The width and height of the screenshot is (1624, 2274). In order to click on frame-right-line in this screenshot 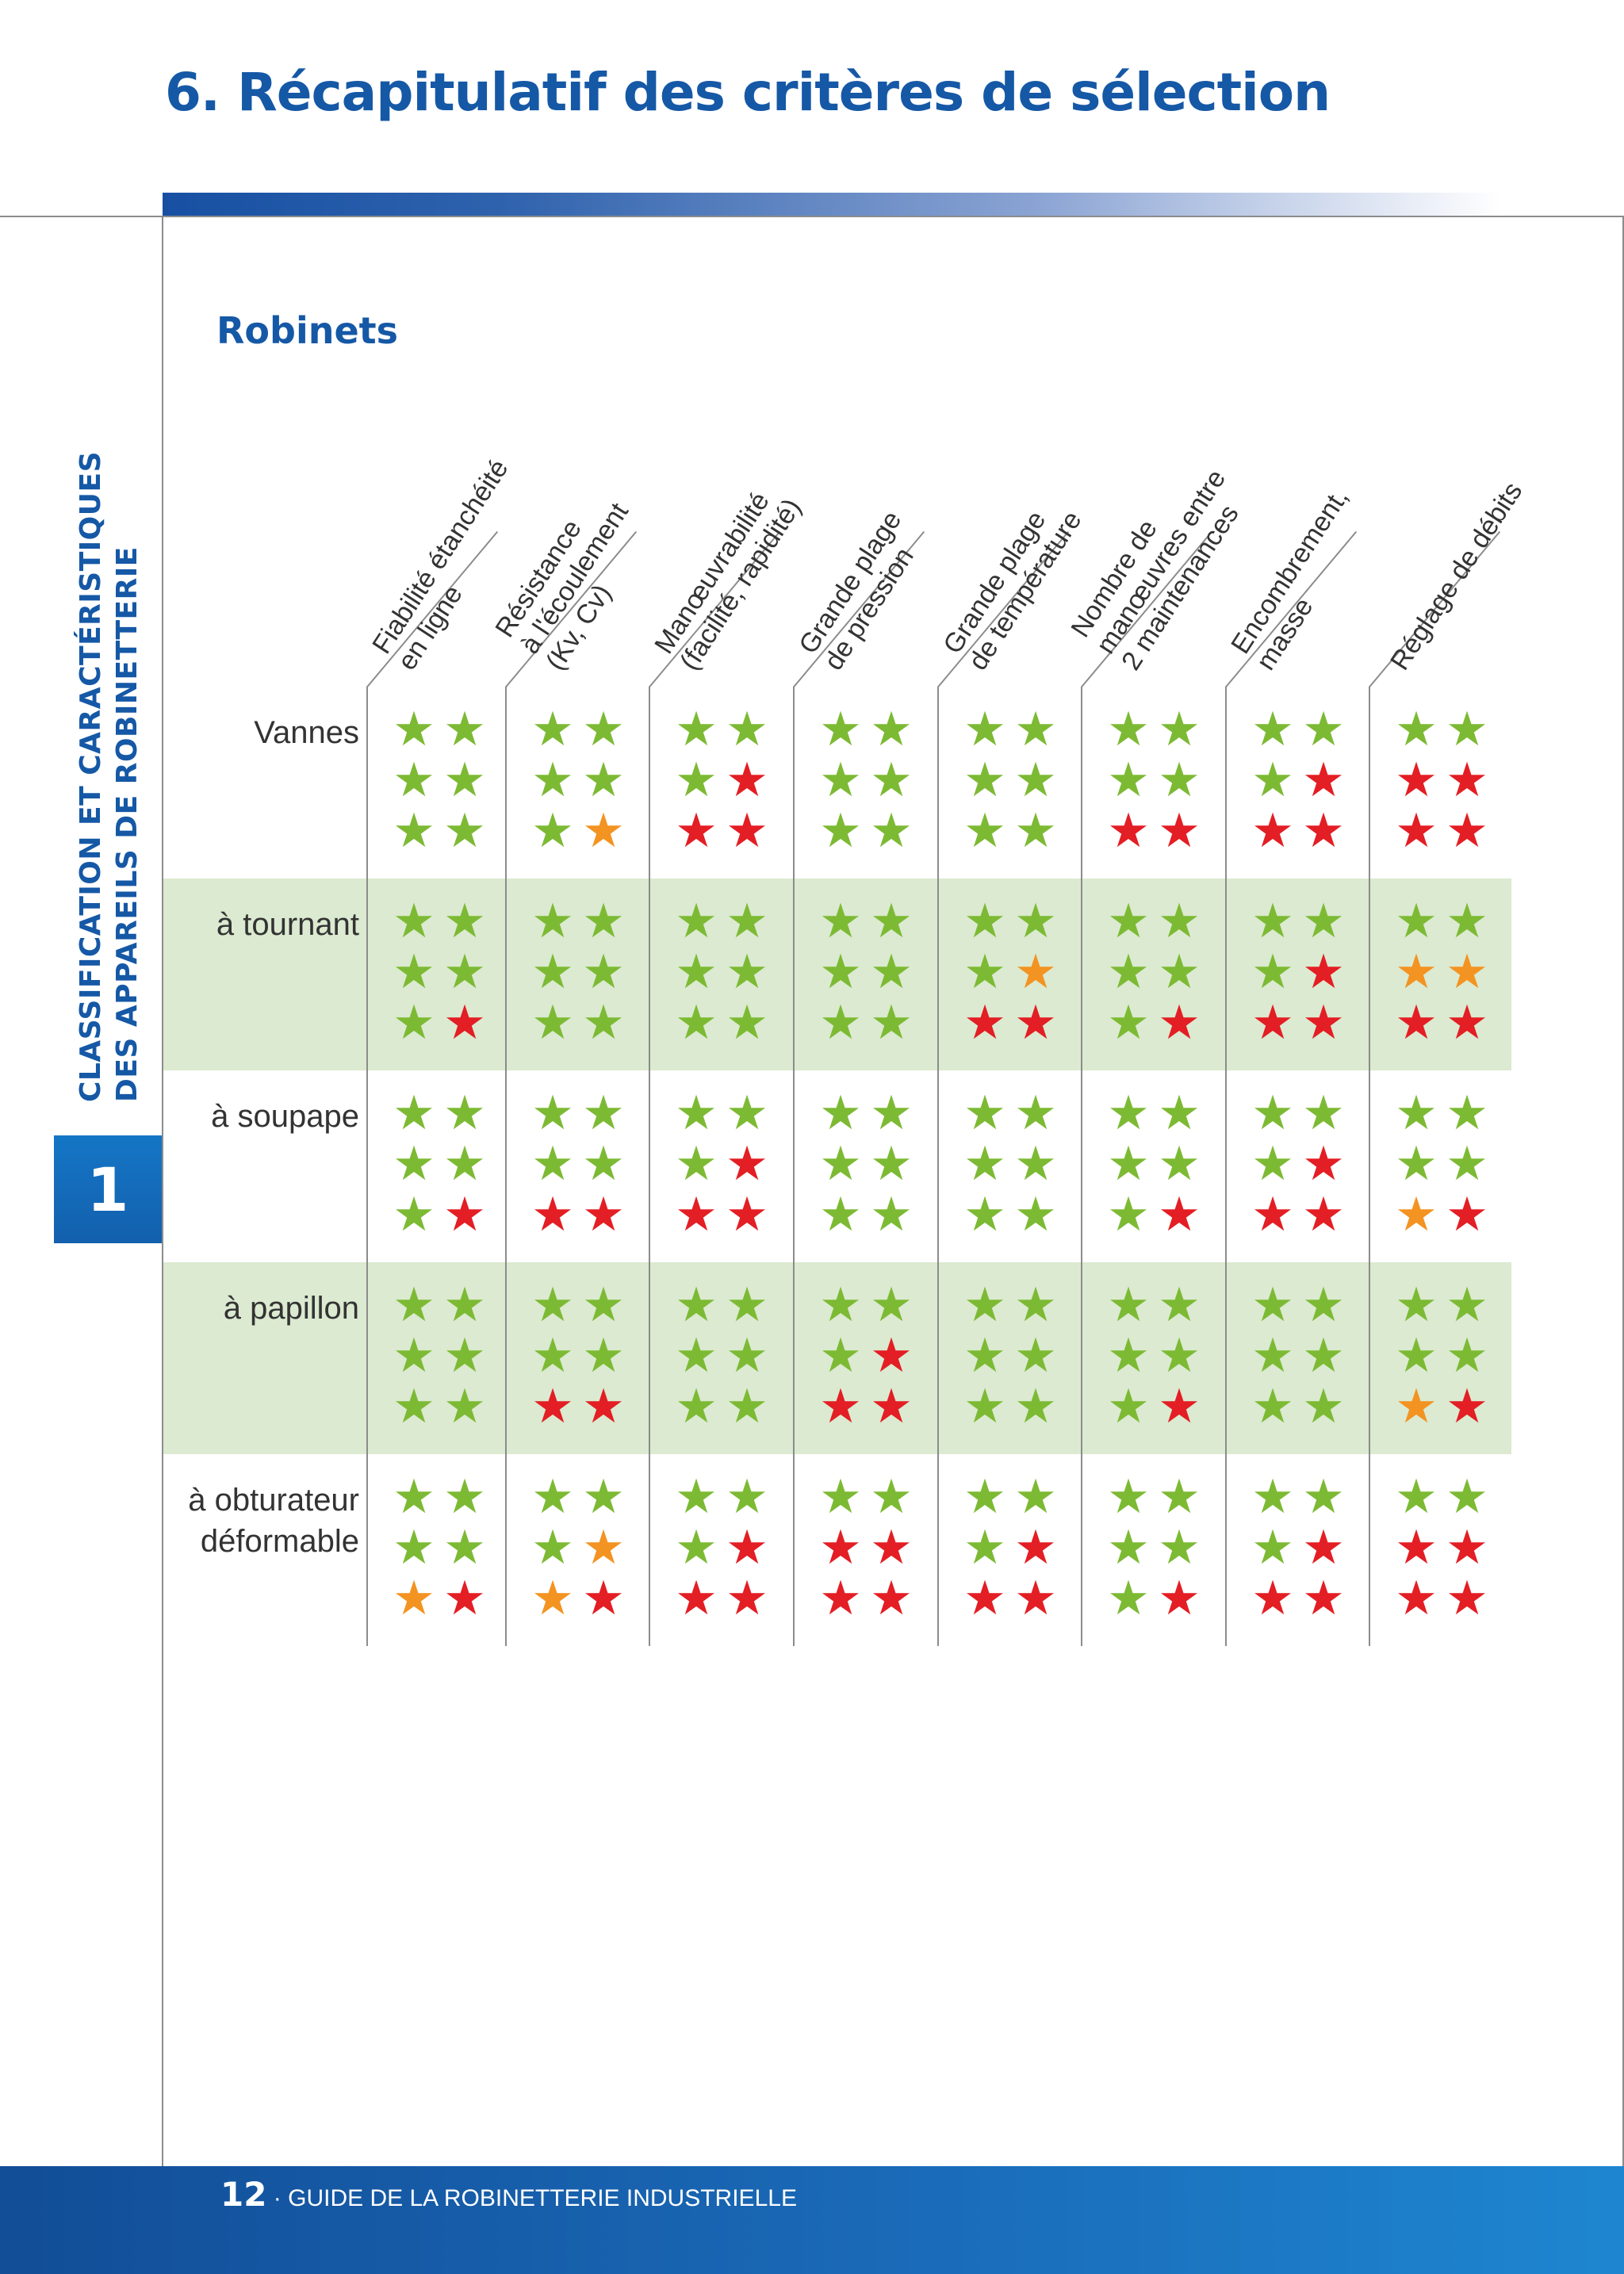, I will do `click(1623, 1191)`.